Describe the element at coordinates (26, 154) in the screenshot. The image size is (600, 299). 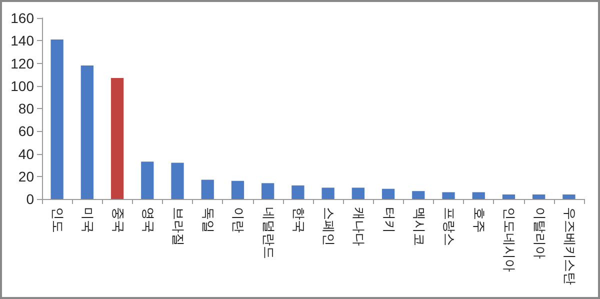
I see `y-tick-label: 40` at that location.